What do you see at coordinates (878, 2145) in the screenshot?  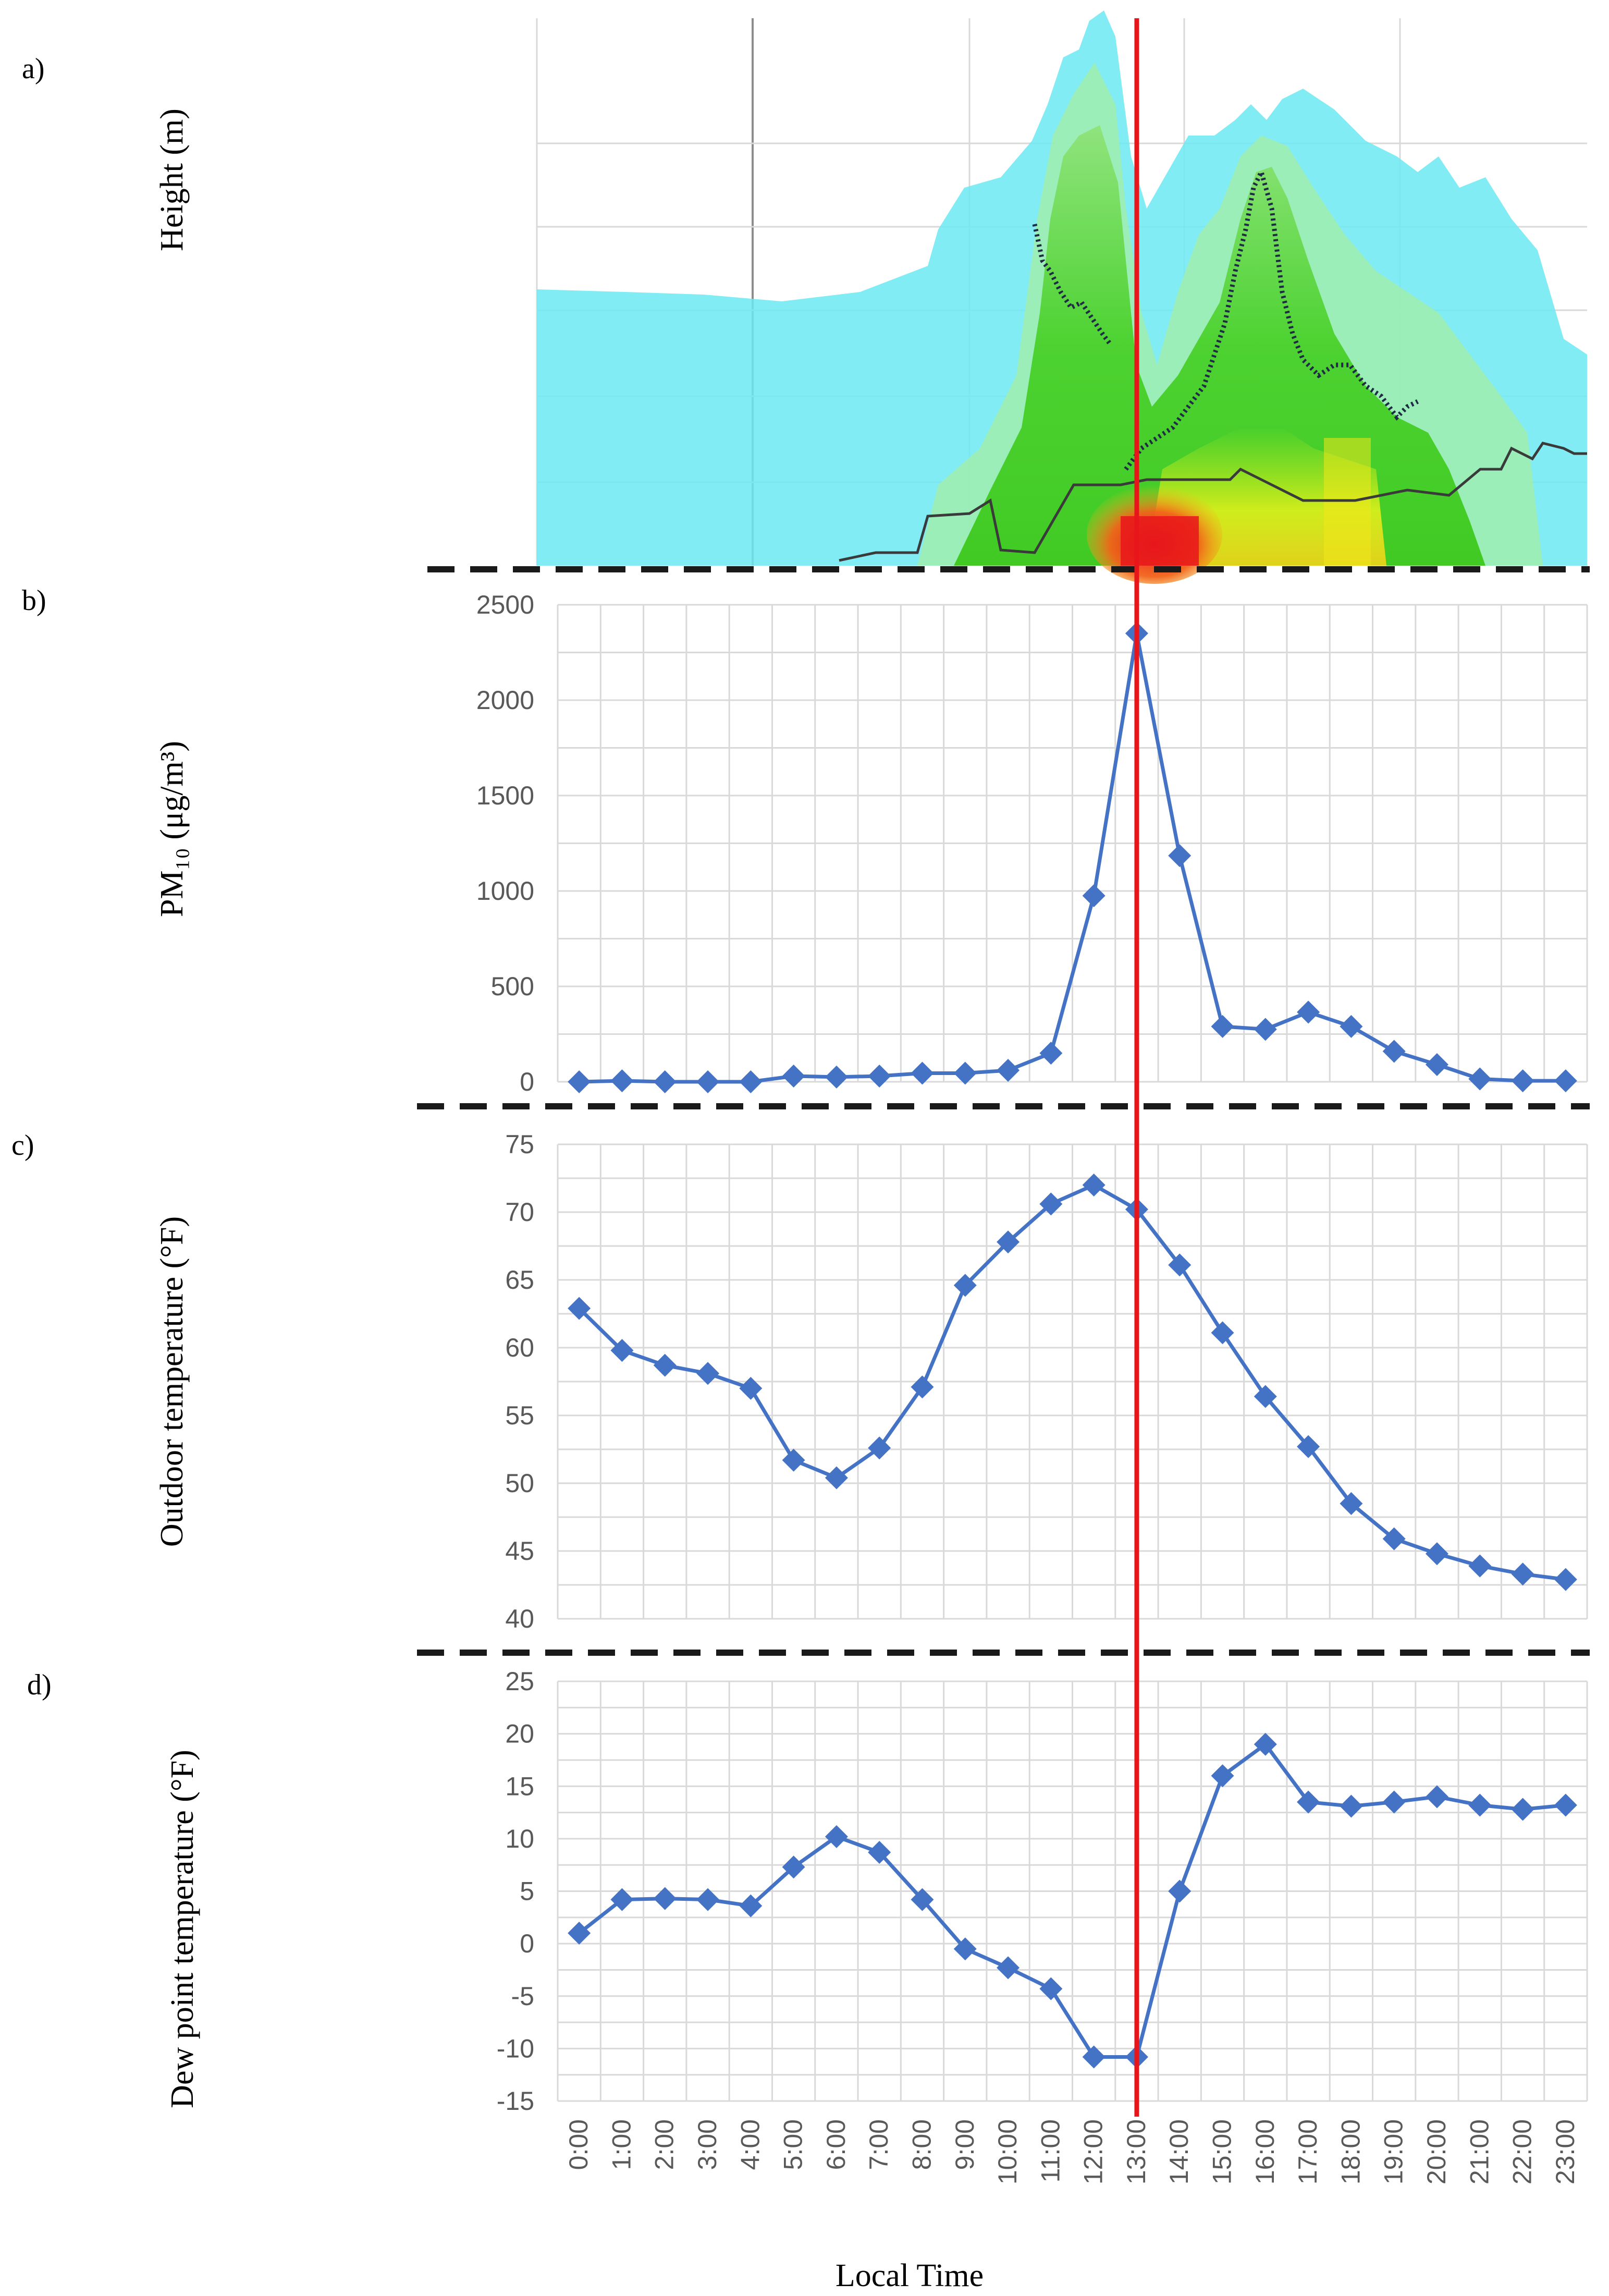 I see `x-tick-label: 7:00` at bounding box center [878, 2145].